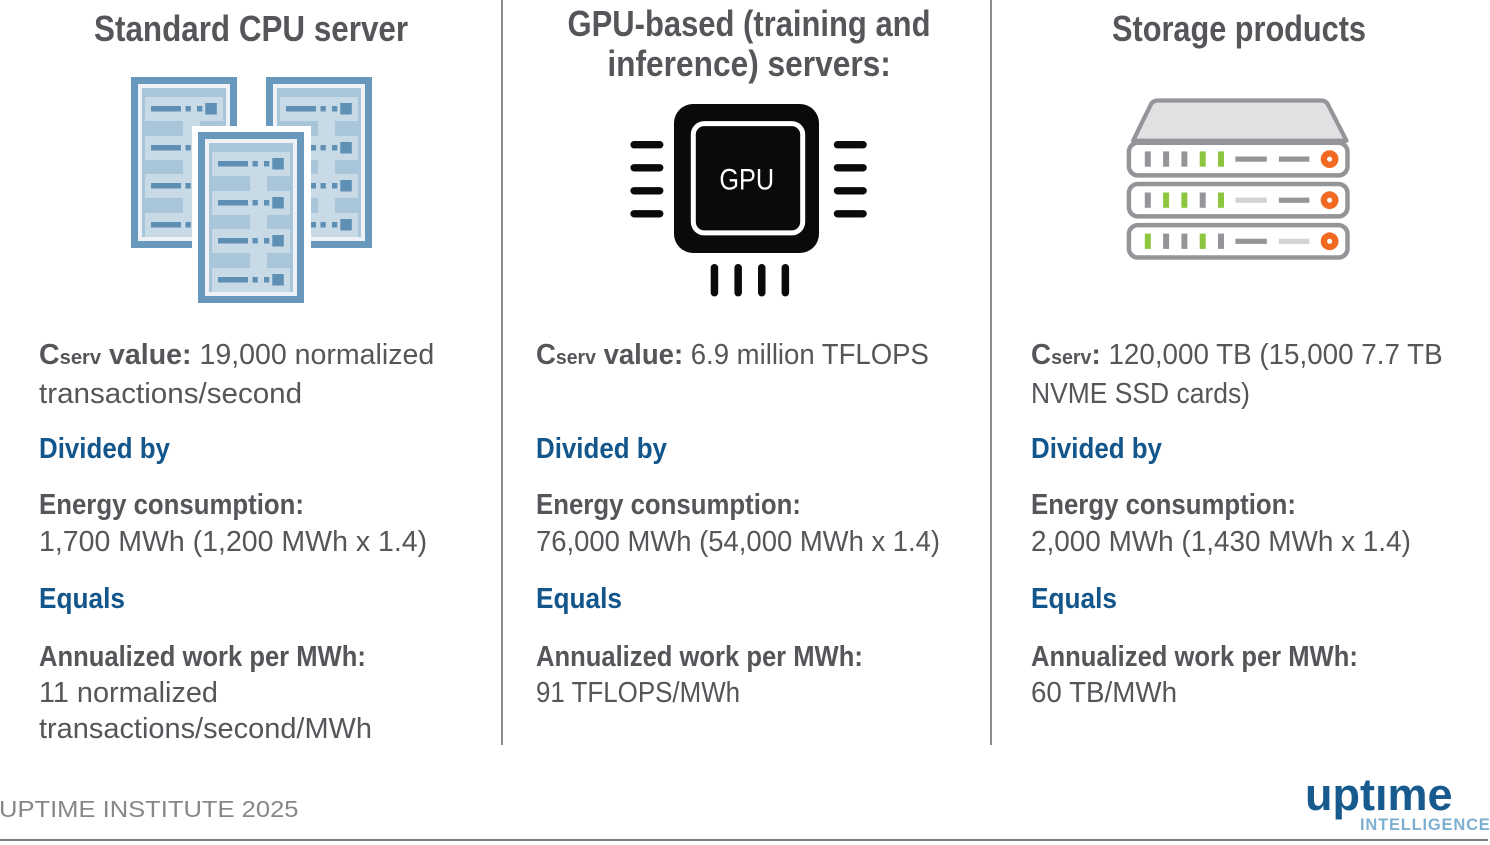  Describe the element at coordinates (746, 180) in the screenshot. I see `svg-text: GPU` at that location.